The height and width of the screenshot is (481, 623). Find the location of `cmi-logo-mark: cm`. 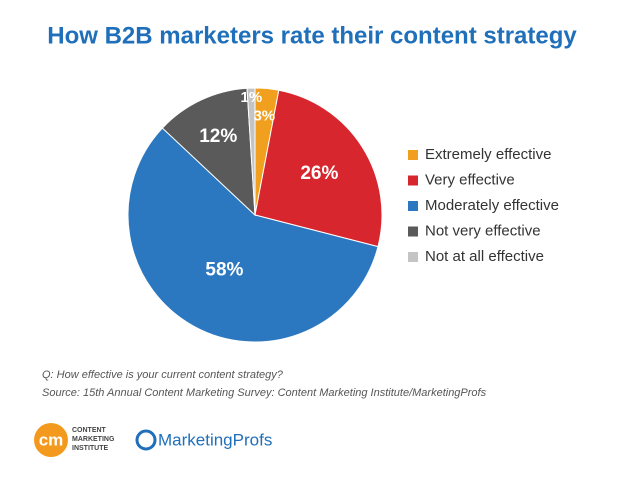

cmi-logo-mark: cm is located at coordinates (51, 439).